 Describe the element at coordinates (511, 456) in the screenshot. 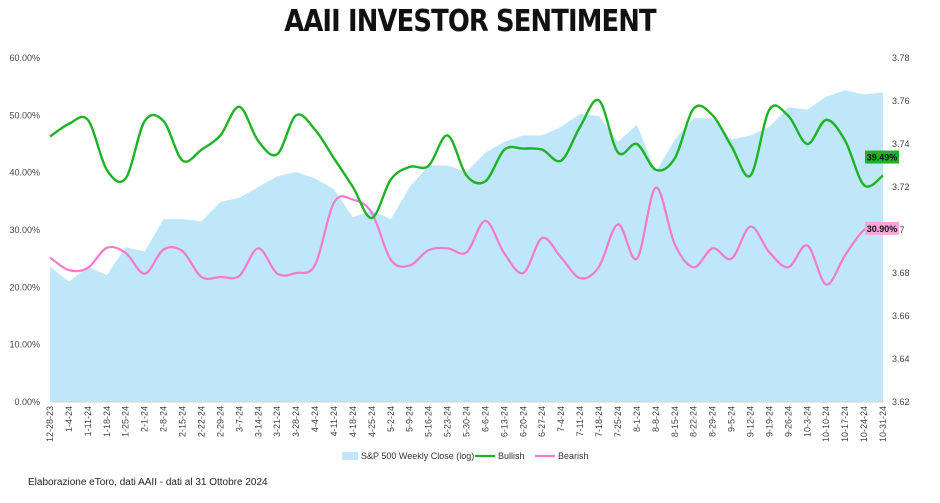

I see `legend-bullish-label: Bullish` at that location.